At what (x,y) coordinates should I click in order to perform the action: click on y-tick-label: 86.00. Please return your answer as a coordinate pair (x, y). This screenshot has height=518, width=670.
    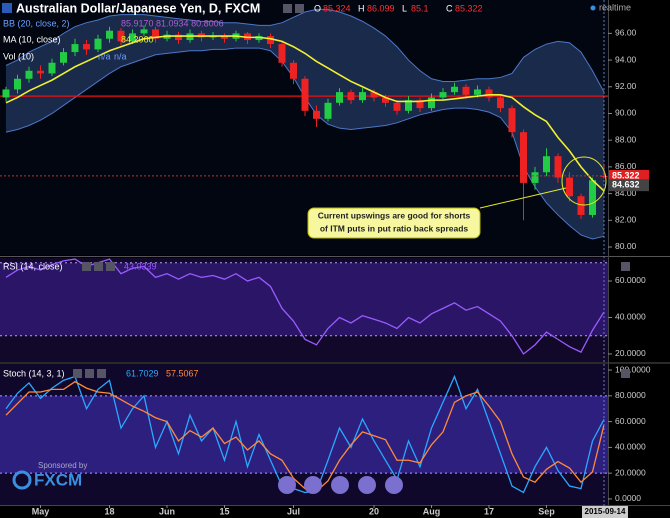
    Looking at the image, I should click on (626, 166).